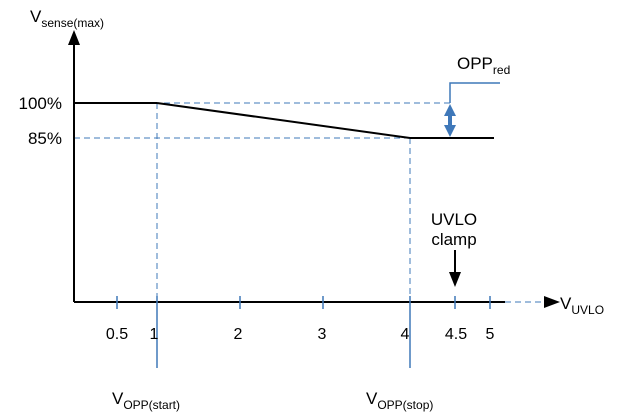 This screenshot has height=415, width=623. Describe the element at coordinates (456, 334) in the screenshot. I see `tick-label-4.5: 4.5` at that location.